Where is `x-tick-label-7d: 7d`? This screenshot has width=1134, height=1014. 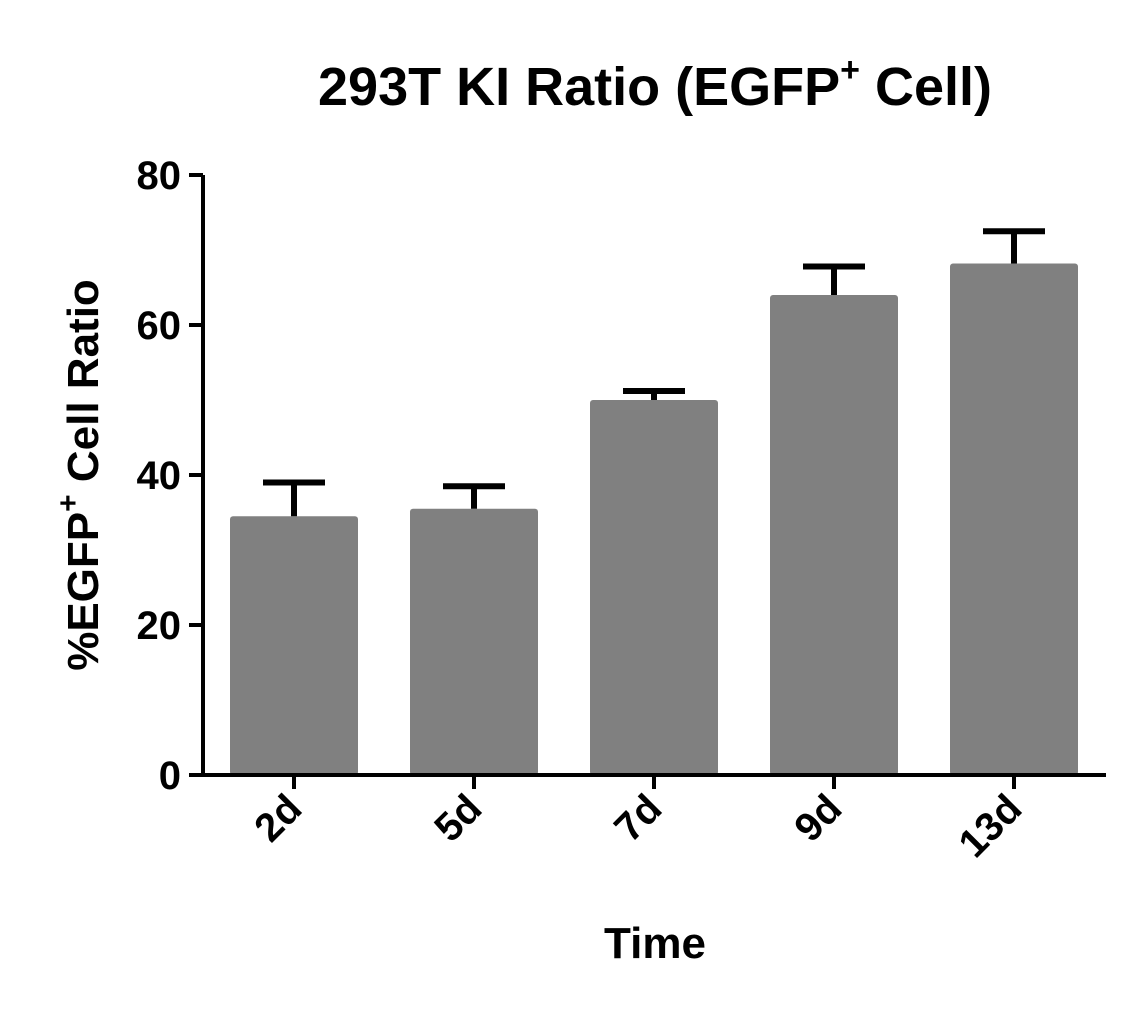
x-tick-label-7d: 7d is located at coordinates (638, 818).